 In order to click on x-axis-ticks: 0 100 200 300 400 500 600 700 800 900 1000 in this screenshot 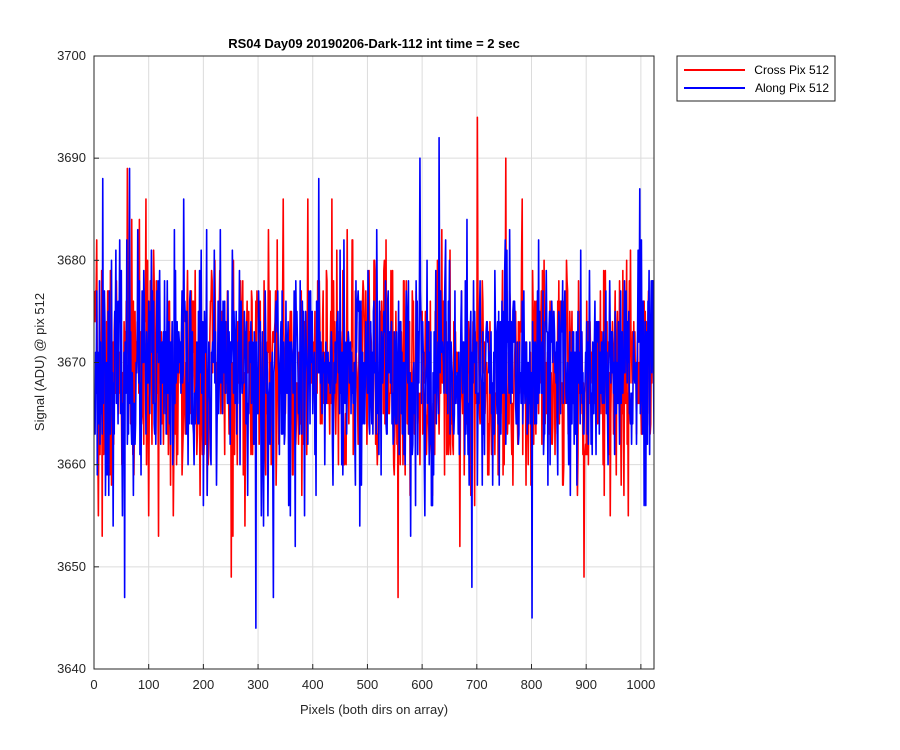, I will do `click(372, 678)`.